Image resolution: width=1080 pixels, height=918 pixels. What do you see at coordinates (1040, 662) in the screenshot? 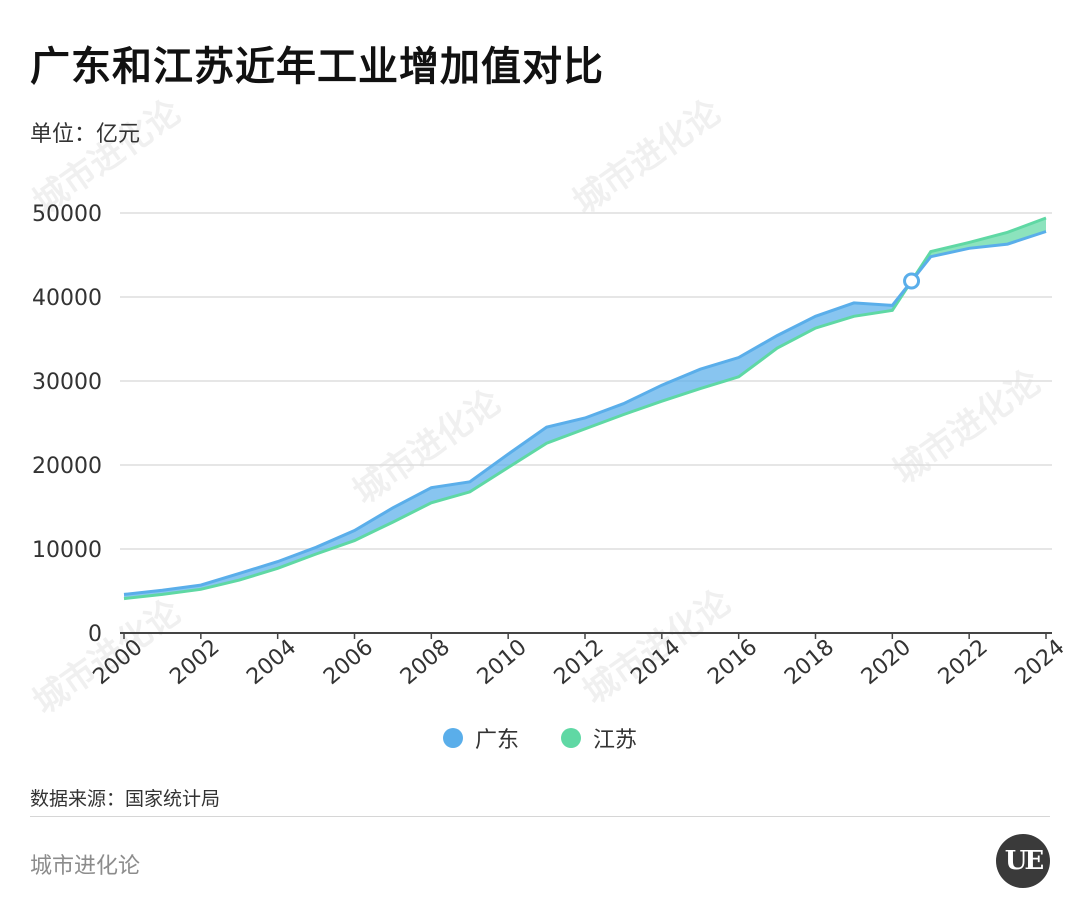
I see `x-tick-label: 2024` at bounding box center [1040, 662].